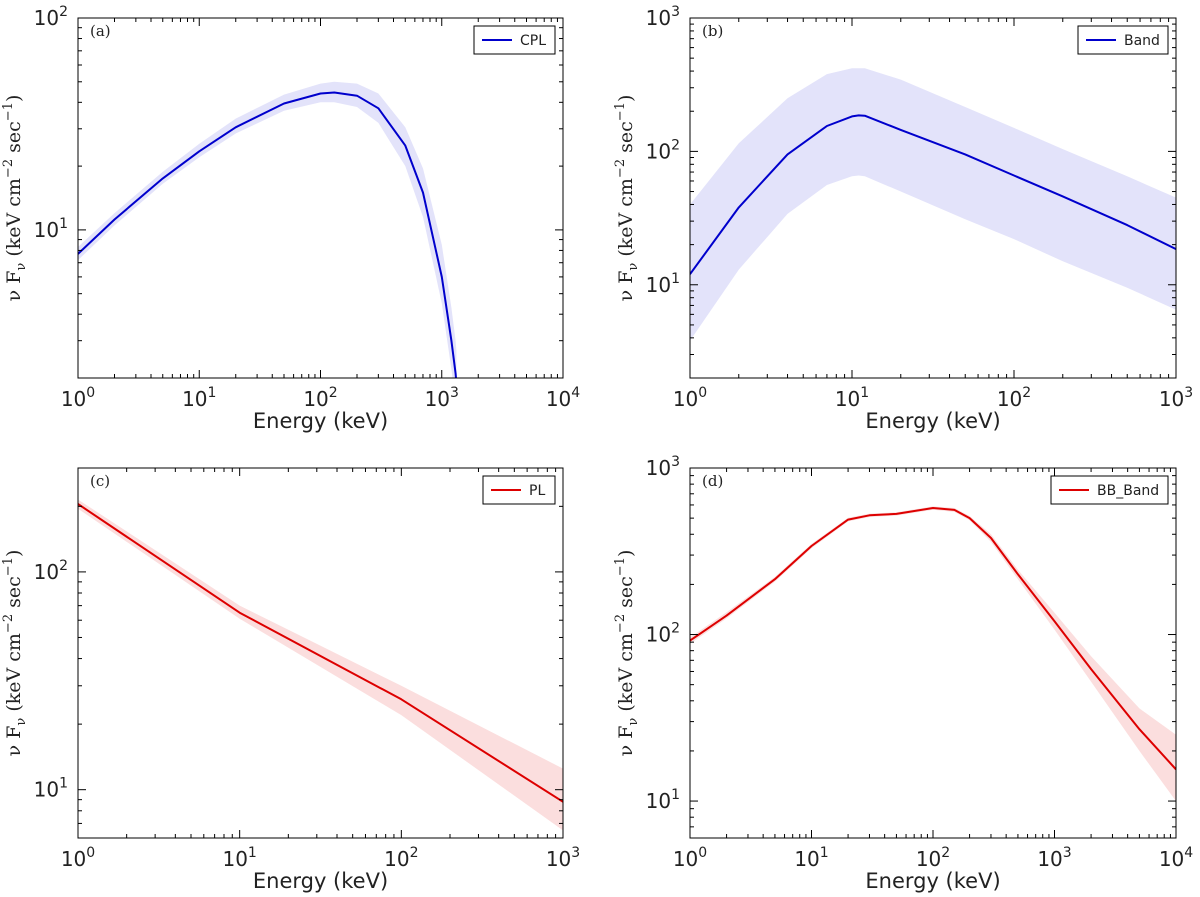  Describe the element at coordinates (537, 491) in the screenshot. I see `legend-label: PL` at that location.